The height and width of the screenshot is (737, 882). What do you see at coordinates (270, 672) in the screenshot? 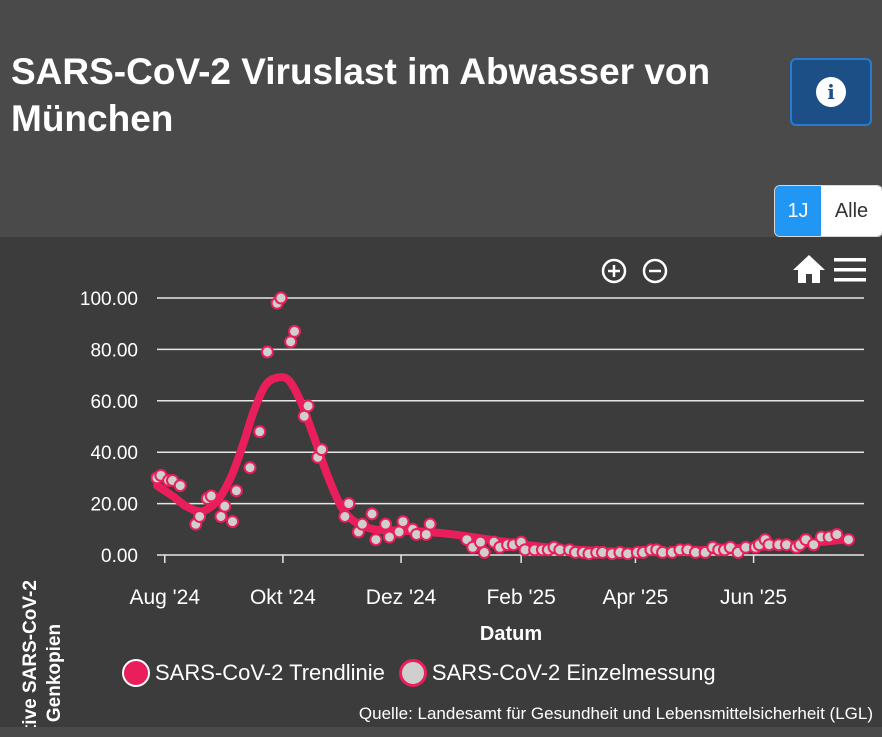
I see `legend-label-trend: SARS-CoV-2 Trendlinie` at bounding box center [270, 672].